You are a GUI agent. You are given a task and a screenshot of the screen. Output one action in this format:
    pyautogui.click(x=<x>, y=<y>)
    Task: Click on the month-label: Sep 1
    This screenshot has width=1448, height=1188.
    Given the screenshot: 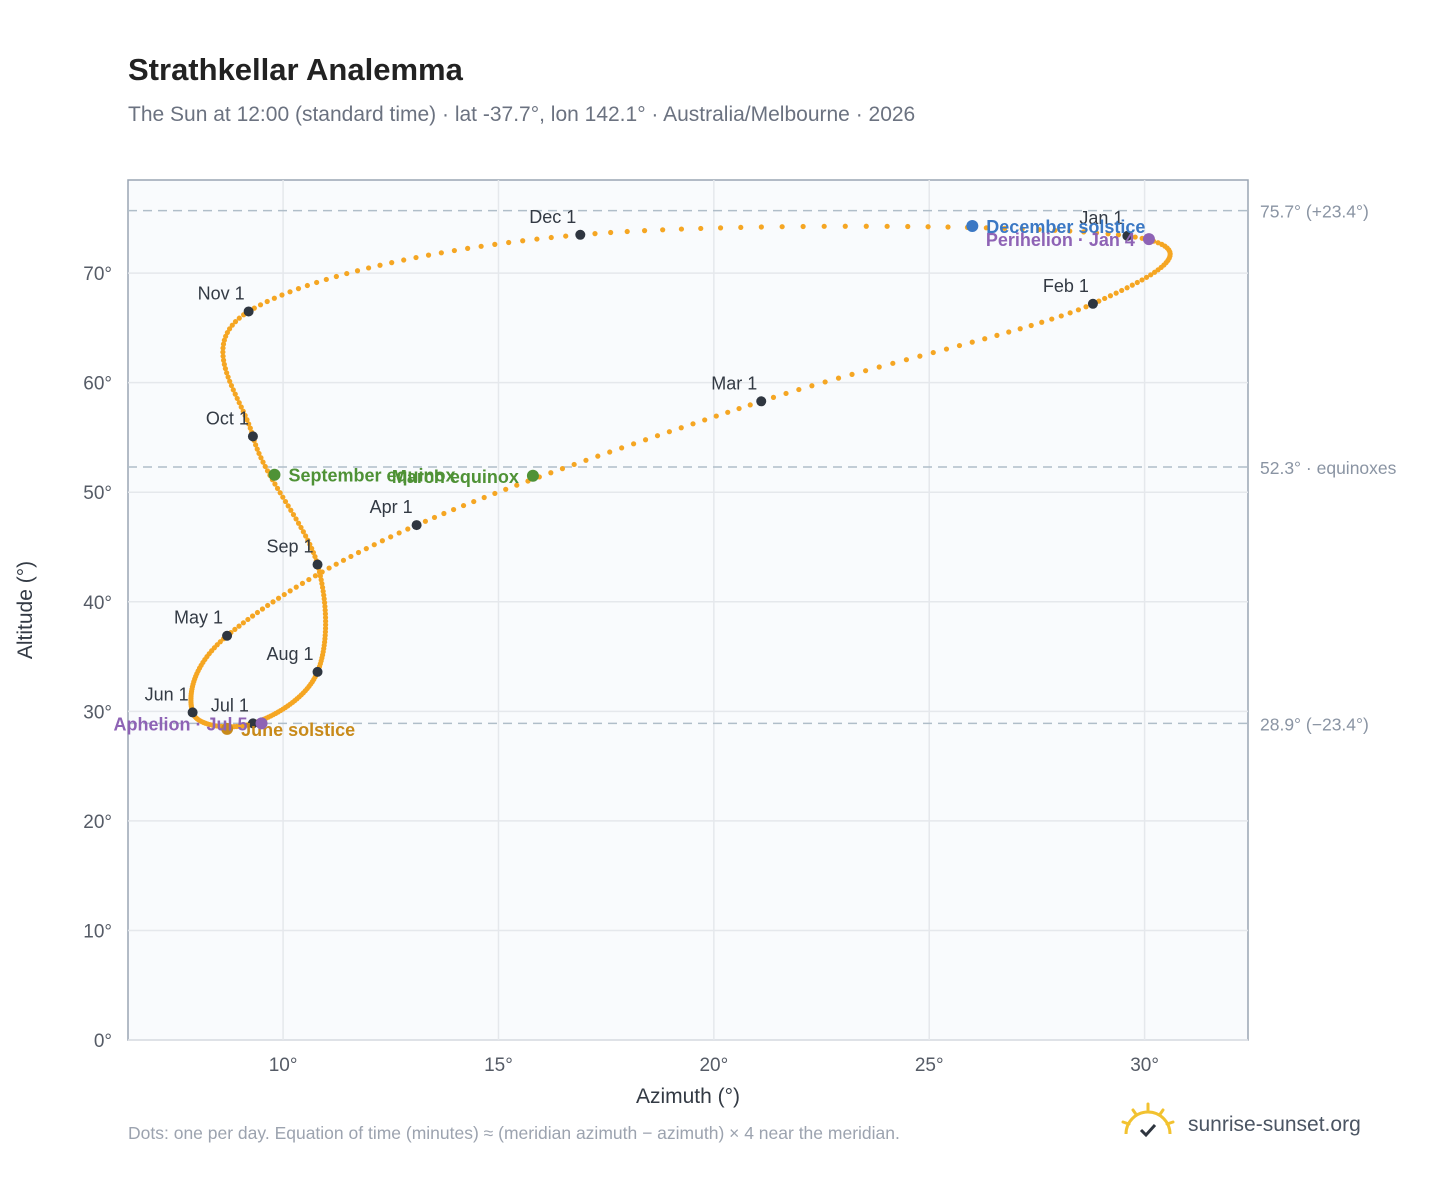 What is the action you would take?
    pyautogui.click(x=289, y=547)
    